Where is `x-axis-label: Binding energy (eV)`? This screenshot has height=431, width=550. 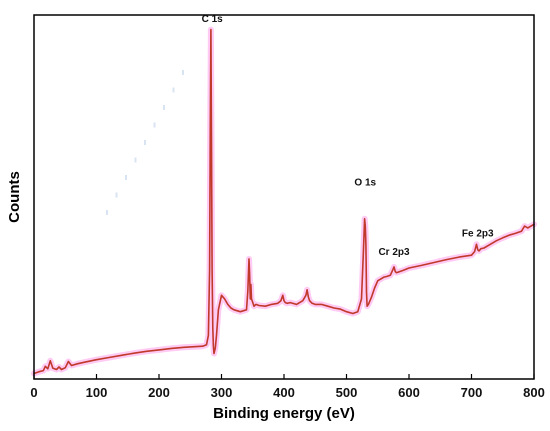 x-axis-label: Binding energy (eV) is located at coordinates (284, 413).